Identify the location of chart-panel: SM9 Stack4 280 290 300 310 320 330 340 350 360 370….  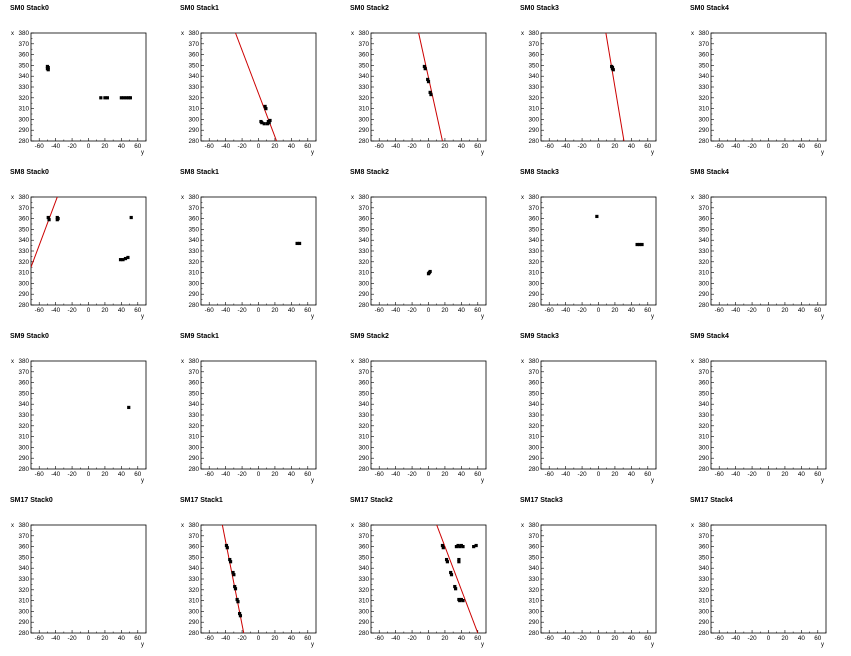
(765, 410).